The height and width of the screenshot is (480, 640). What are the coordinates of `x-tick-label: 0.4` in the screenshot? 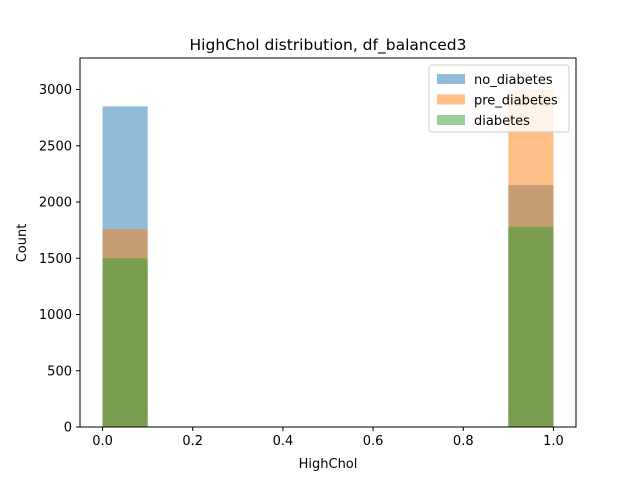 It's located at (283, 441).